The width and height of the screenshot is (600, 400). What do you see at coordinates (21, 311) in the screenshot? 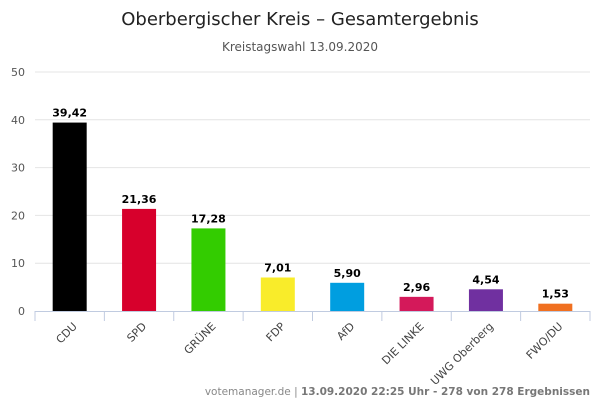
I see `y-tick-label: 0` at bounding box center [21, 311].